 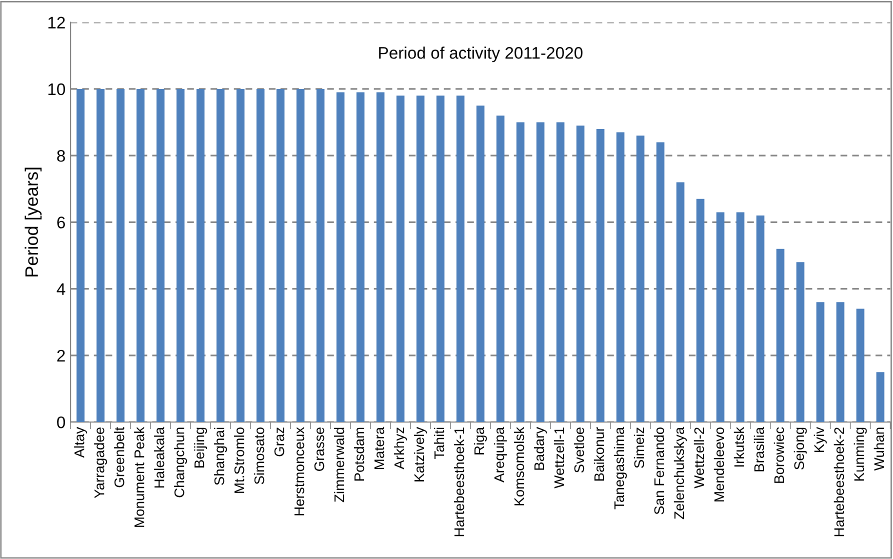 What do you see at coordinates (699, 458) in the screenshot?
I see `x-tick-label: Wettzell-2` at bounding box center [699, 458].